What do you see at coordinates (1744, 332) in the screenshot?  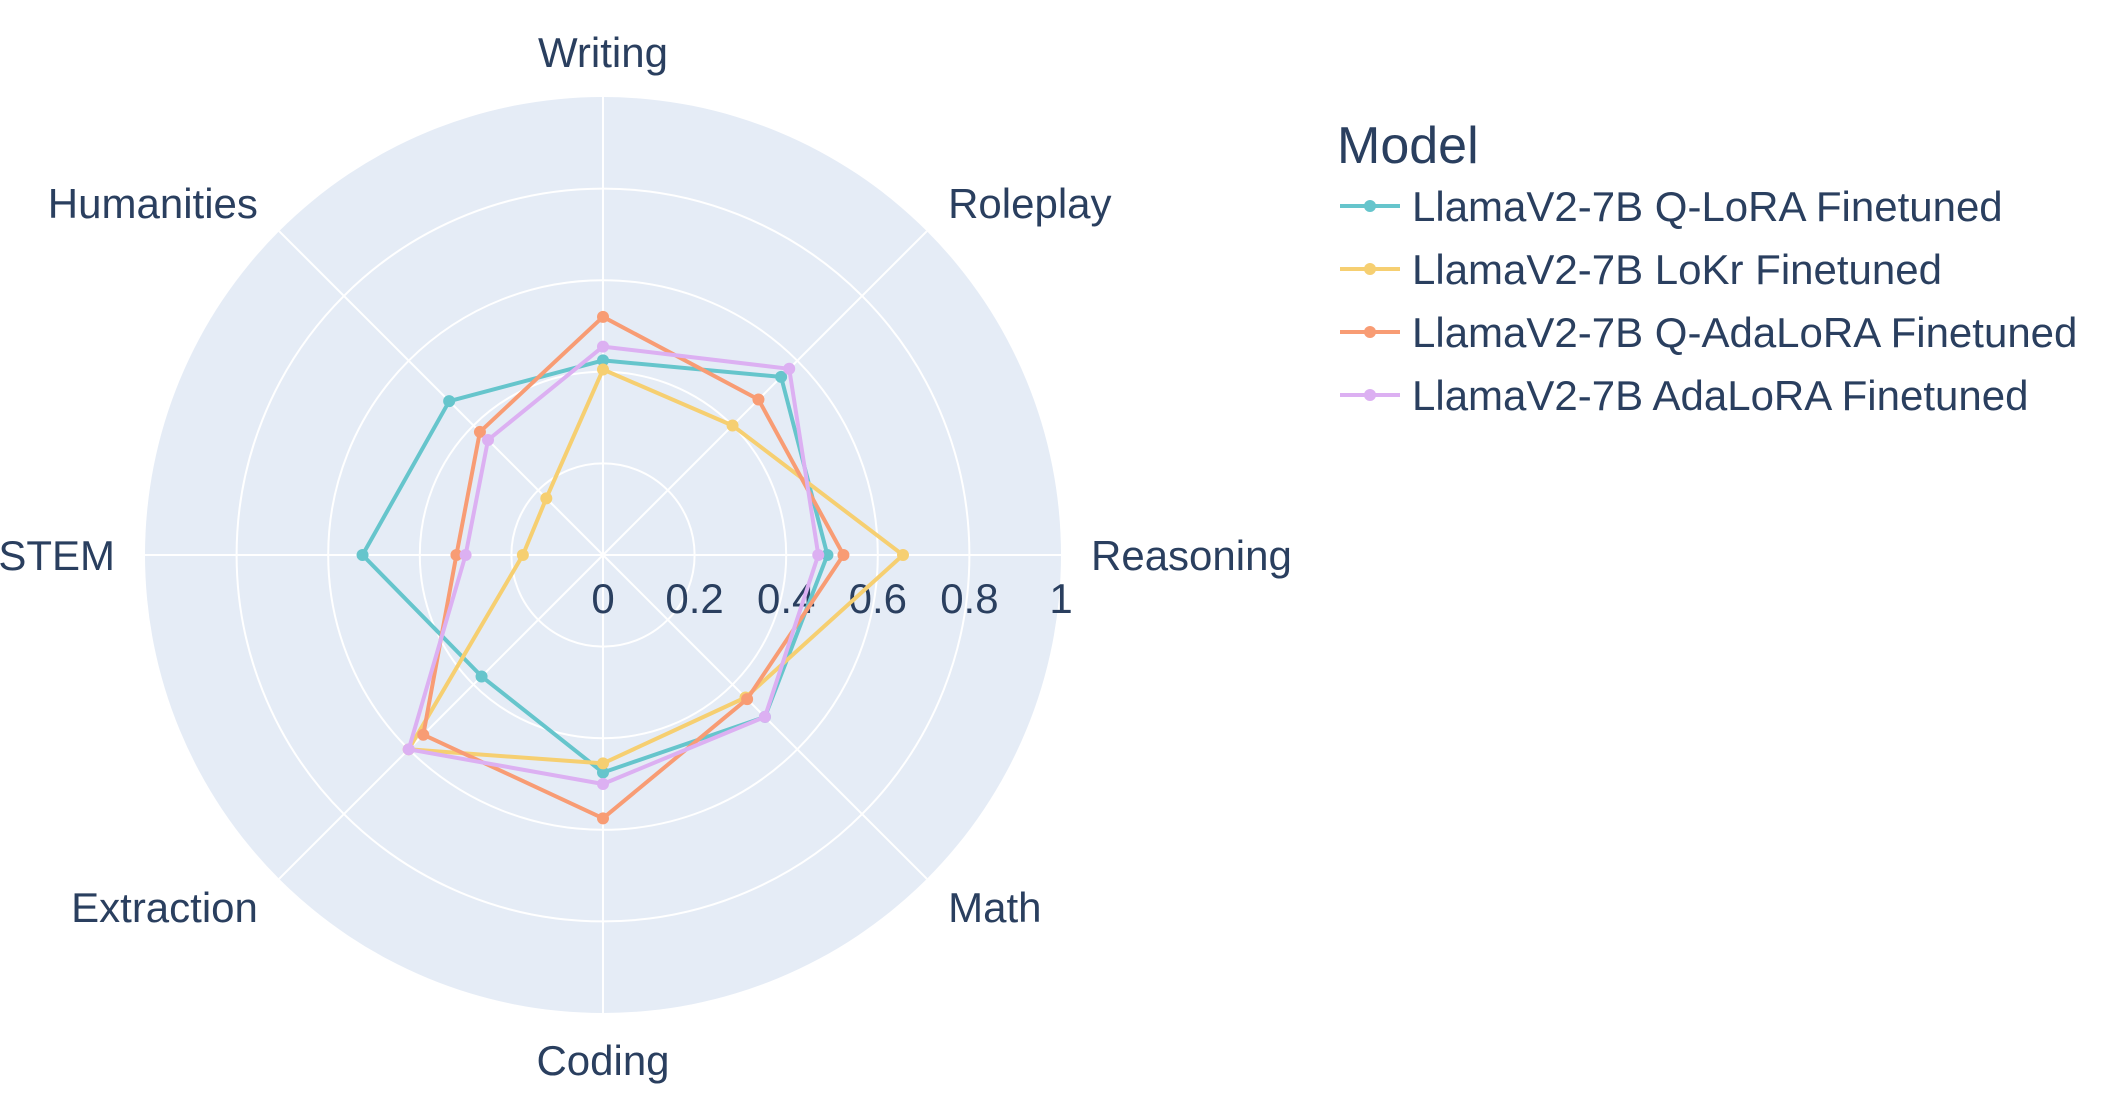 I see `legend-label: LlamaV2-7B Q-AdaLoRA Finetuned` at bounding box center [1744, 332].